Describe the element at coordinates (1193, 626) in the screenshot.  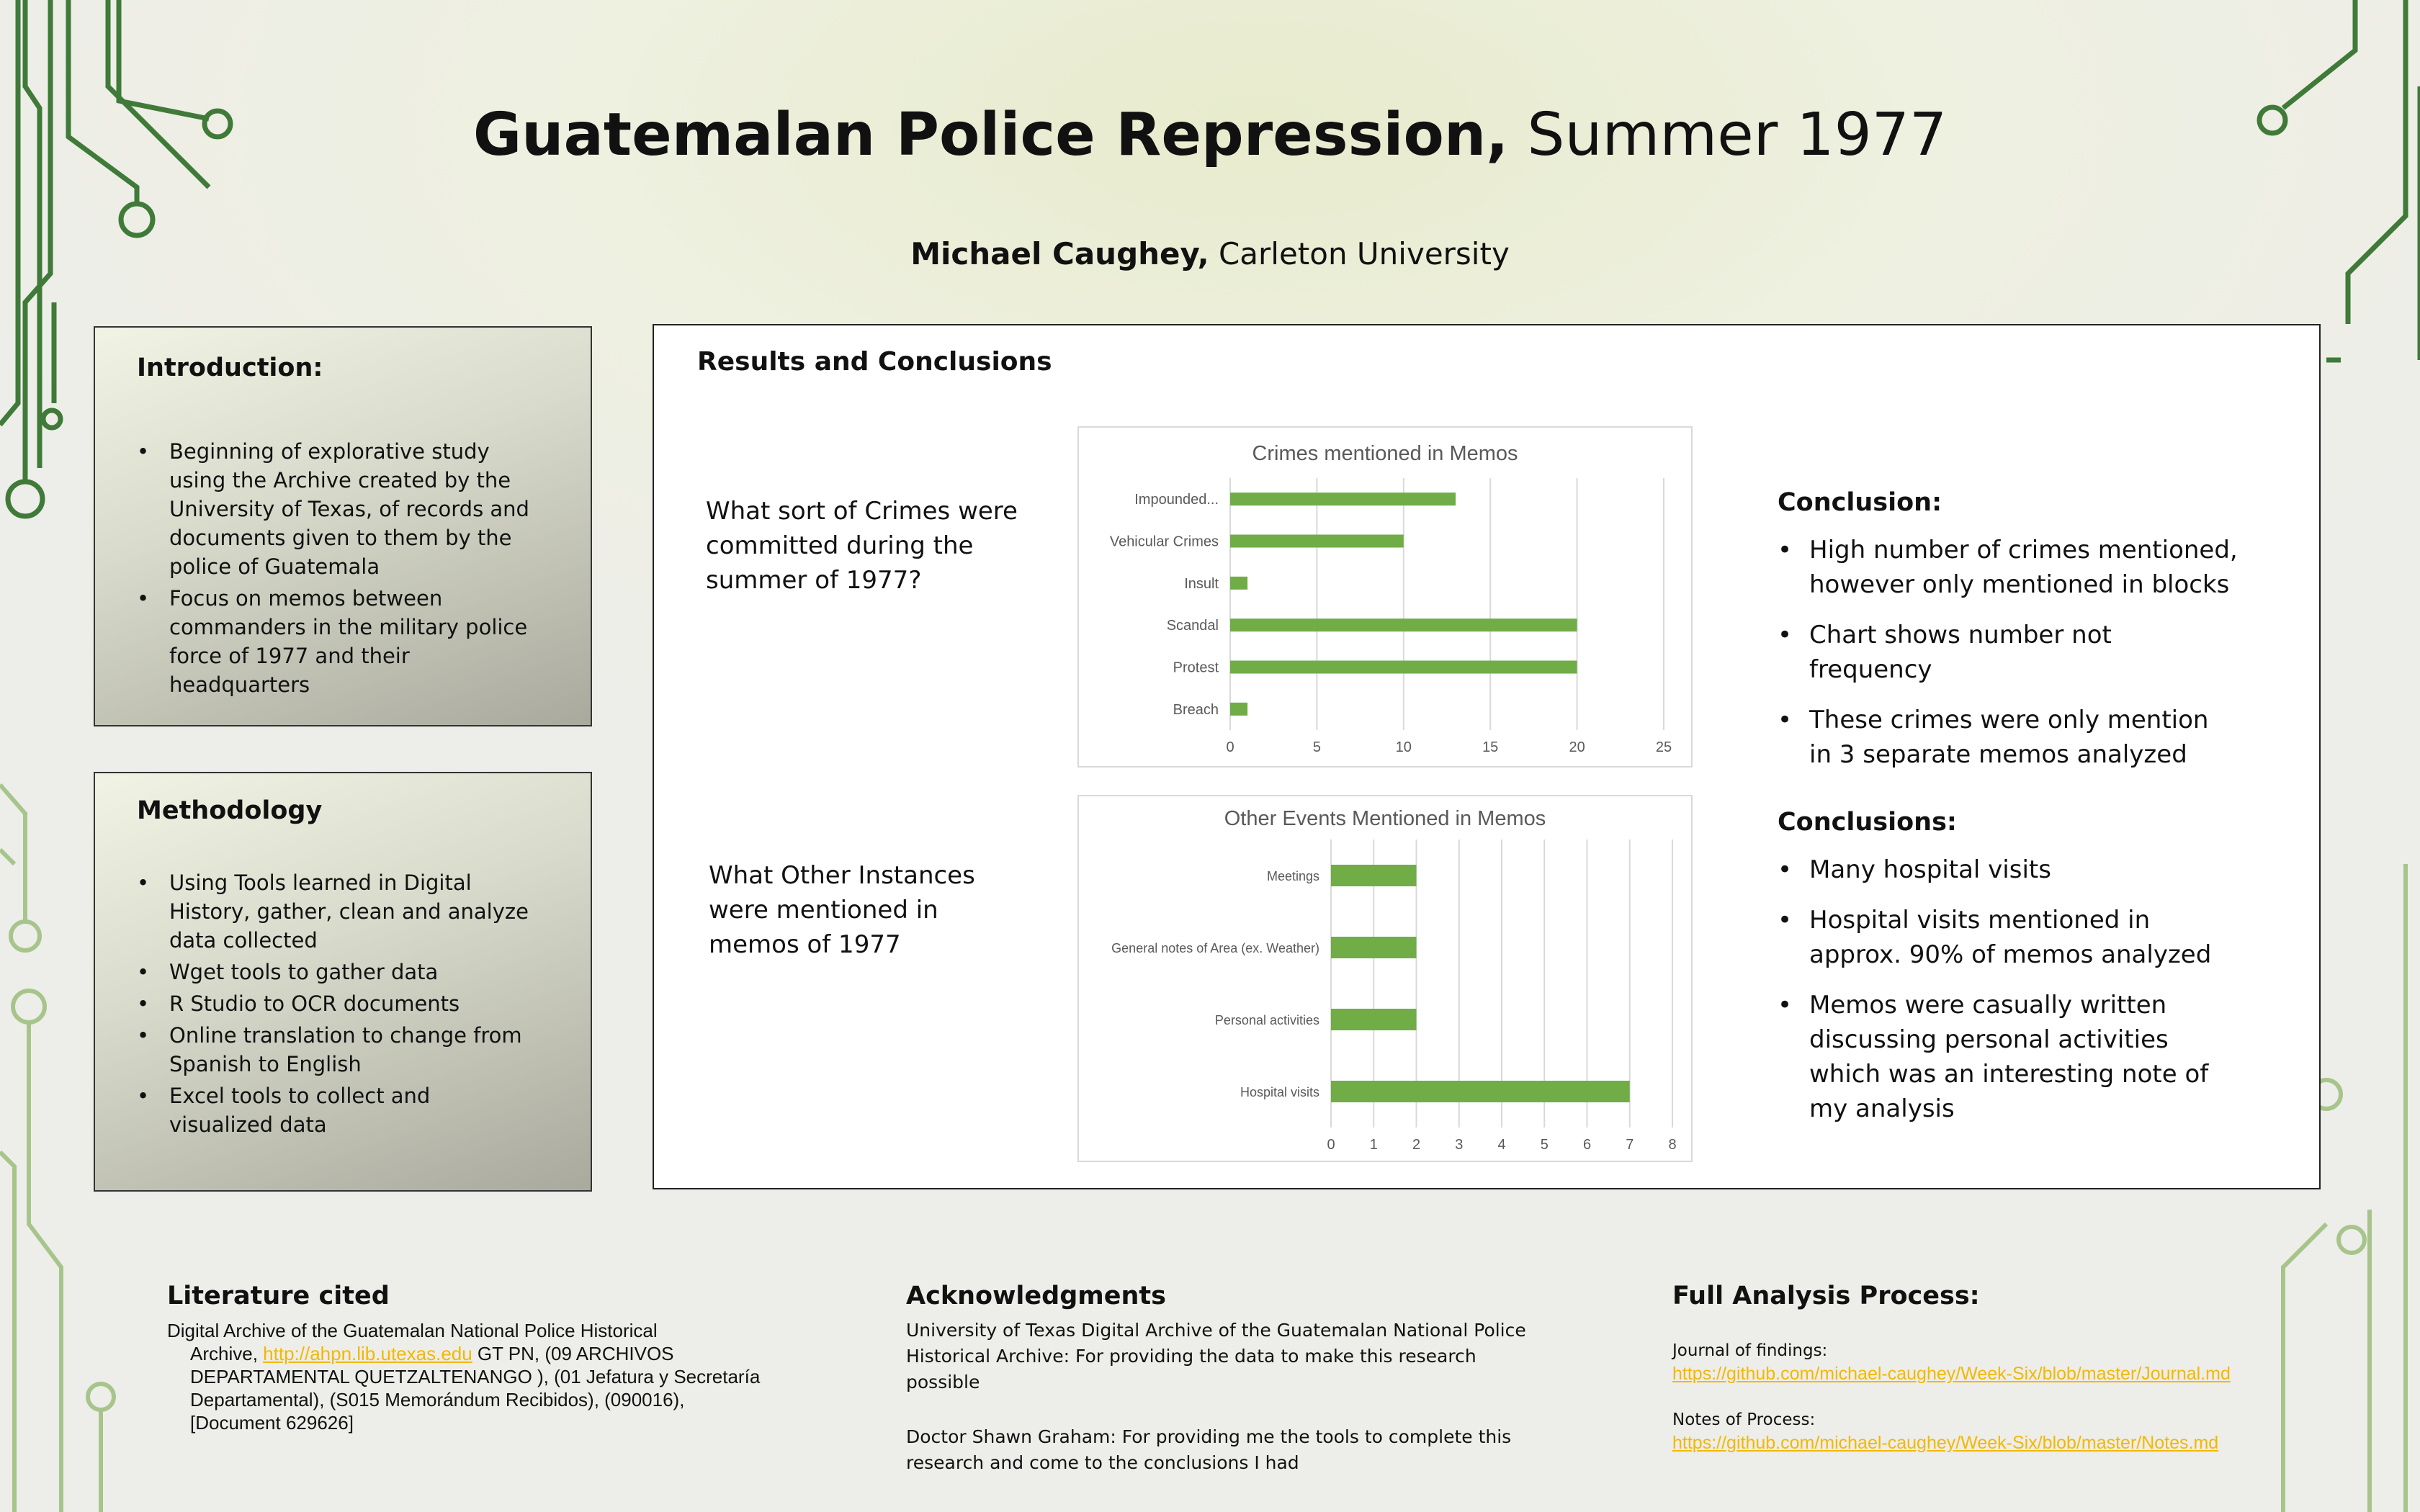
I see `category-label: Scandal` at that location.